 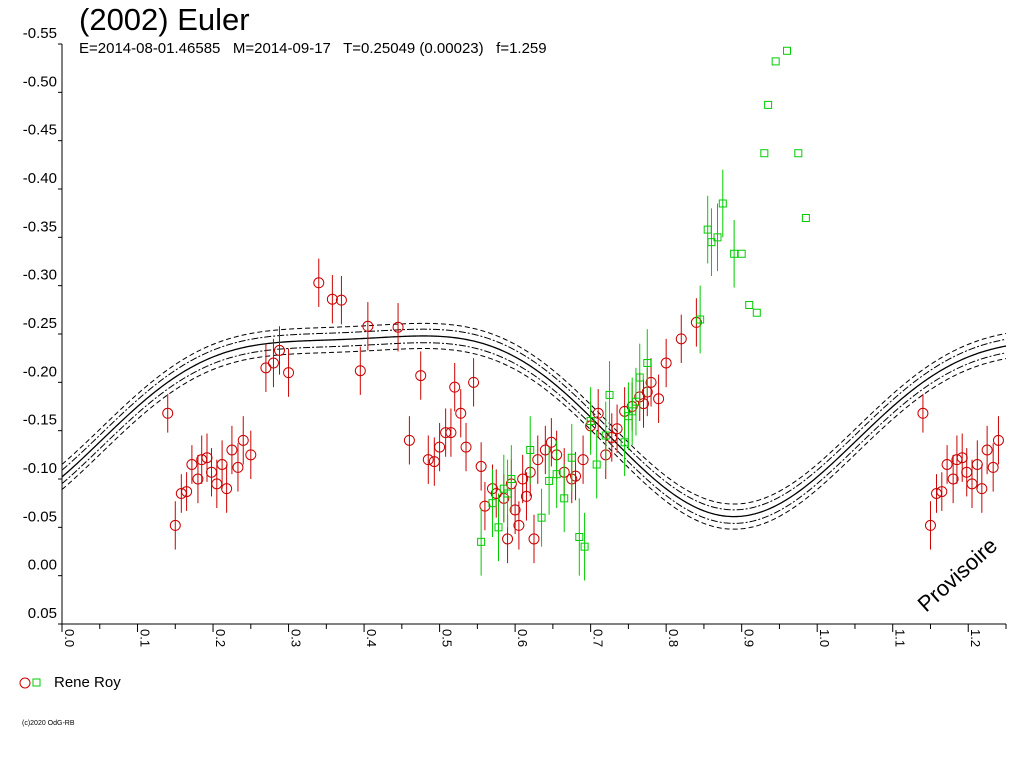 What do you see at coordinates (521, 48) in the screenshot?
I see `fourier-label: f=1.259` at bounding box center [521, 48].